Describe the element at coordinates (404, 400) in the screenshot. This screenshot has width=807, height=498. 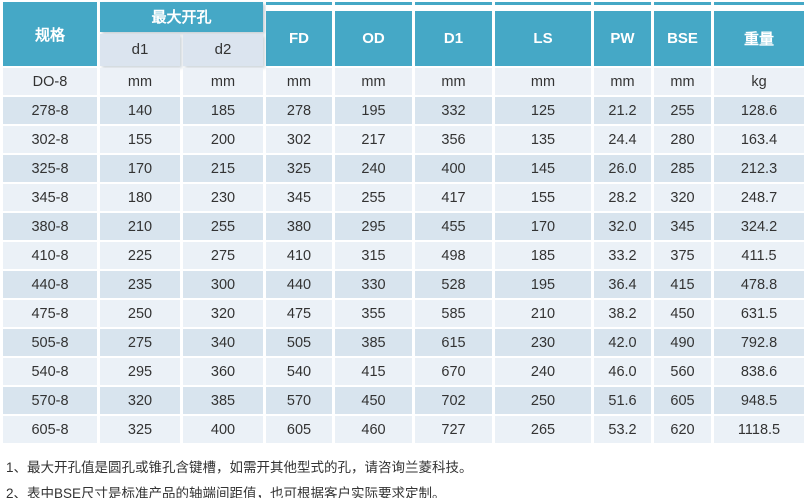
I see `table-row: 570-8 320 385 570 450 702 250 51.6 605 948.5` at that location.